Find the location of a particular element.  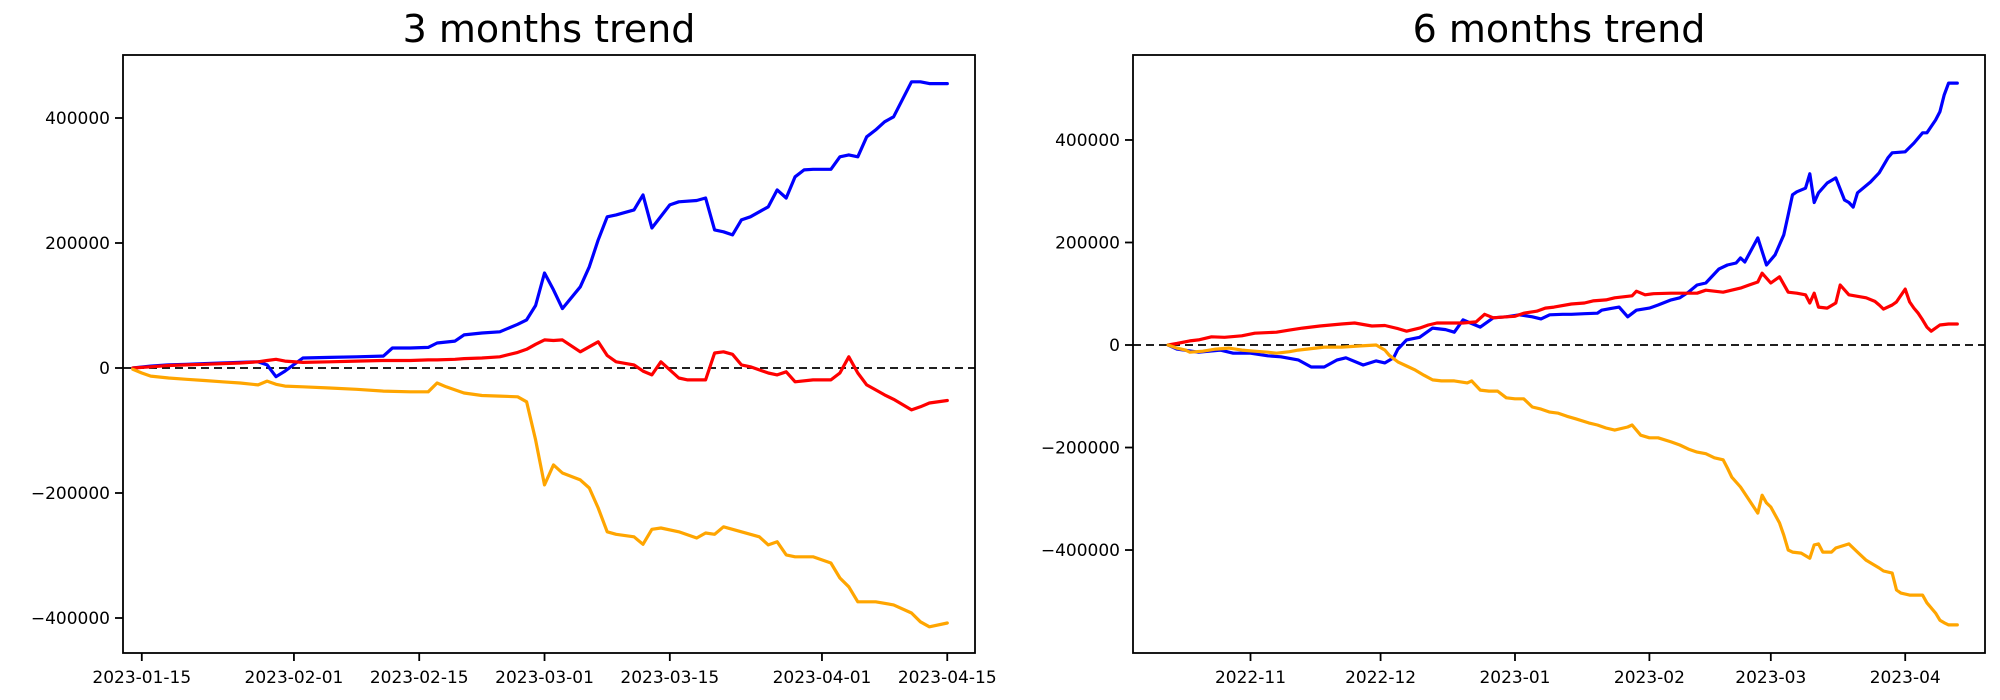

x-tick-label: 2023-02-15 is located at coordinates (419, 678).